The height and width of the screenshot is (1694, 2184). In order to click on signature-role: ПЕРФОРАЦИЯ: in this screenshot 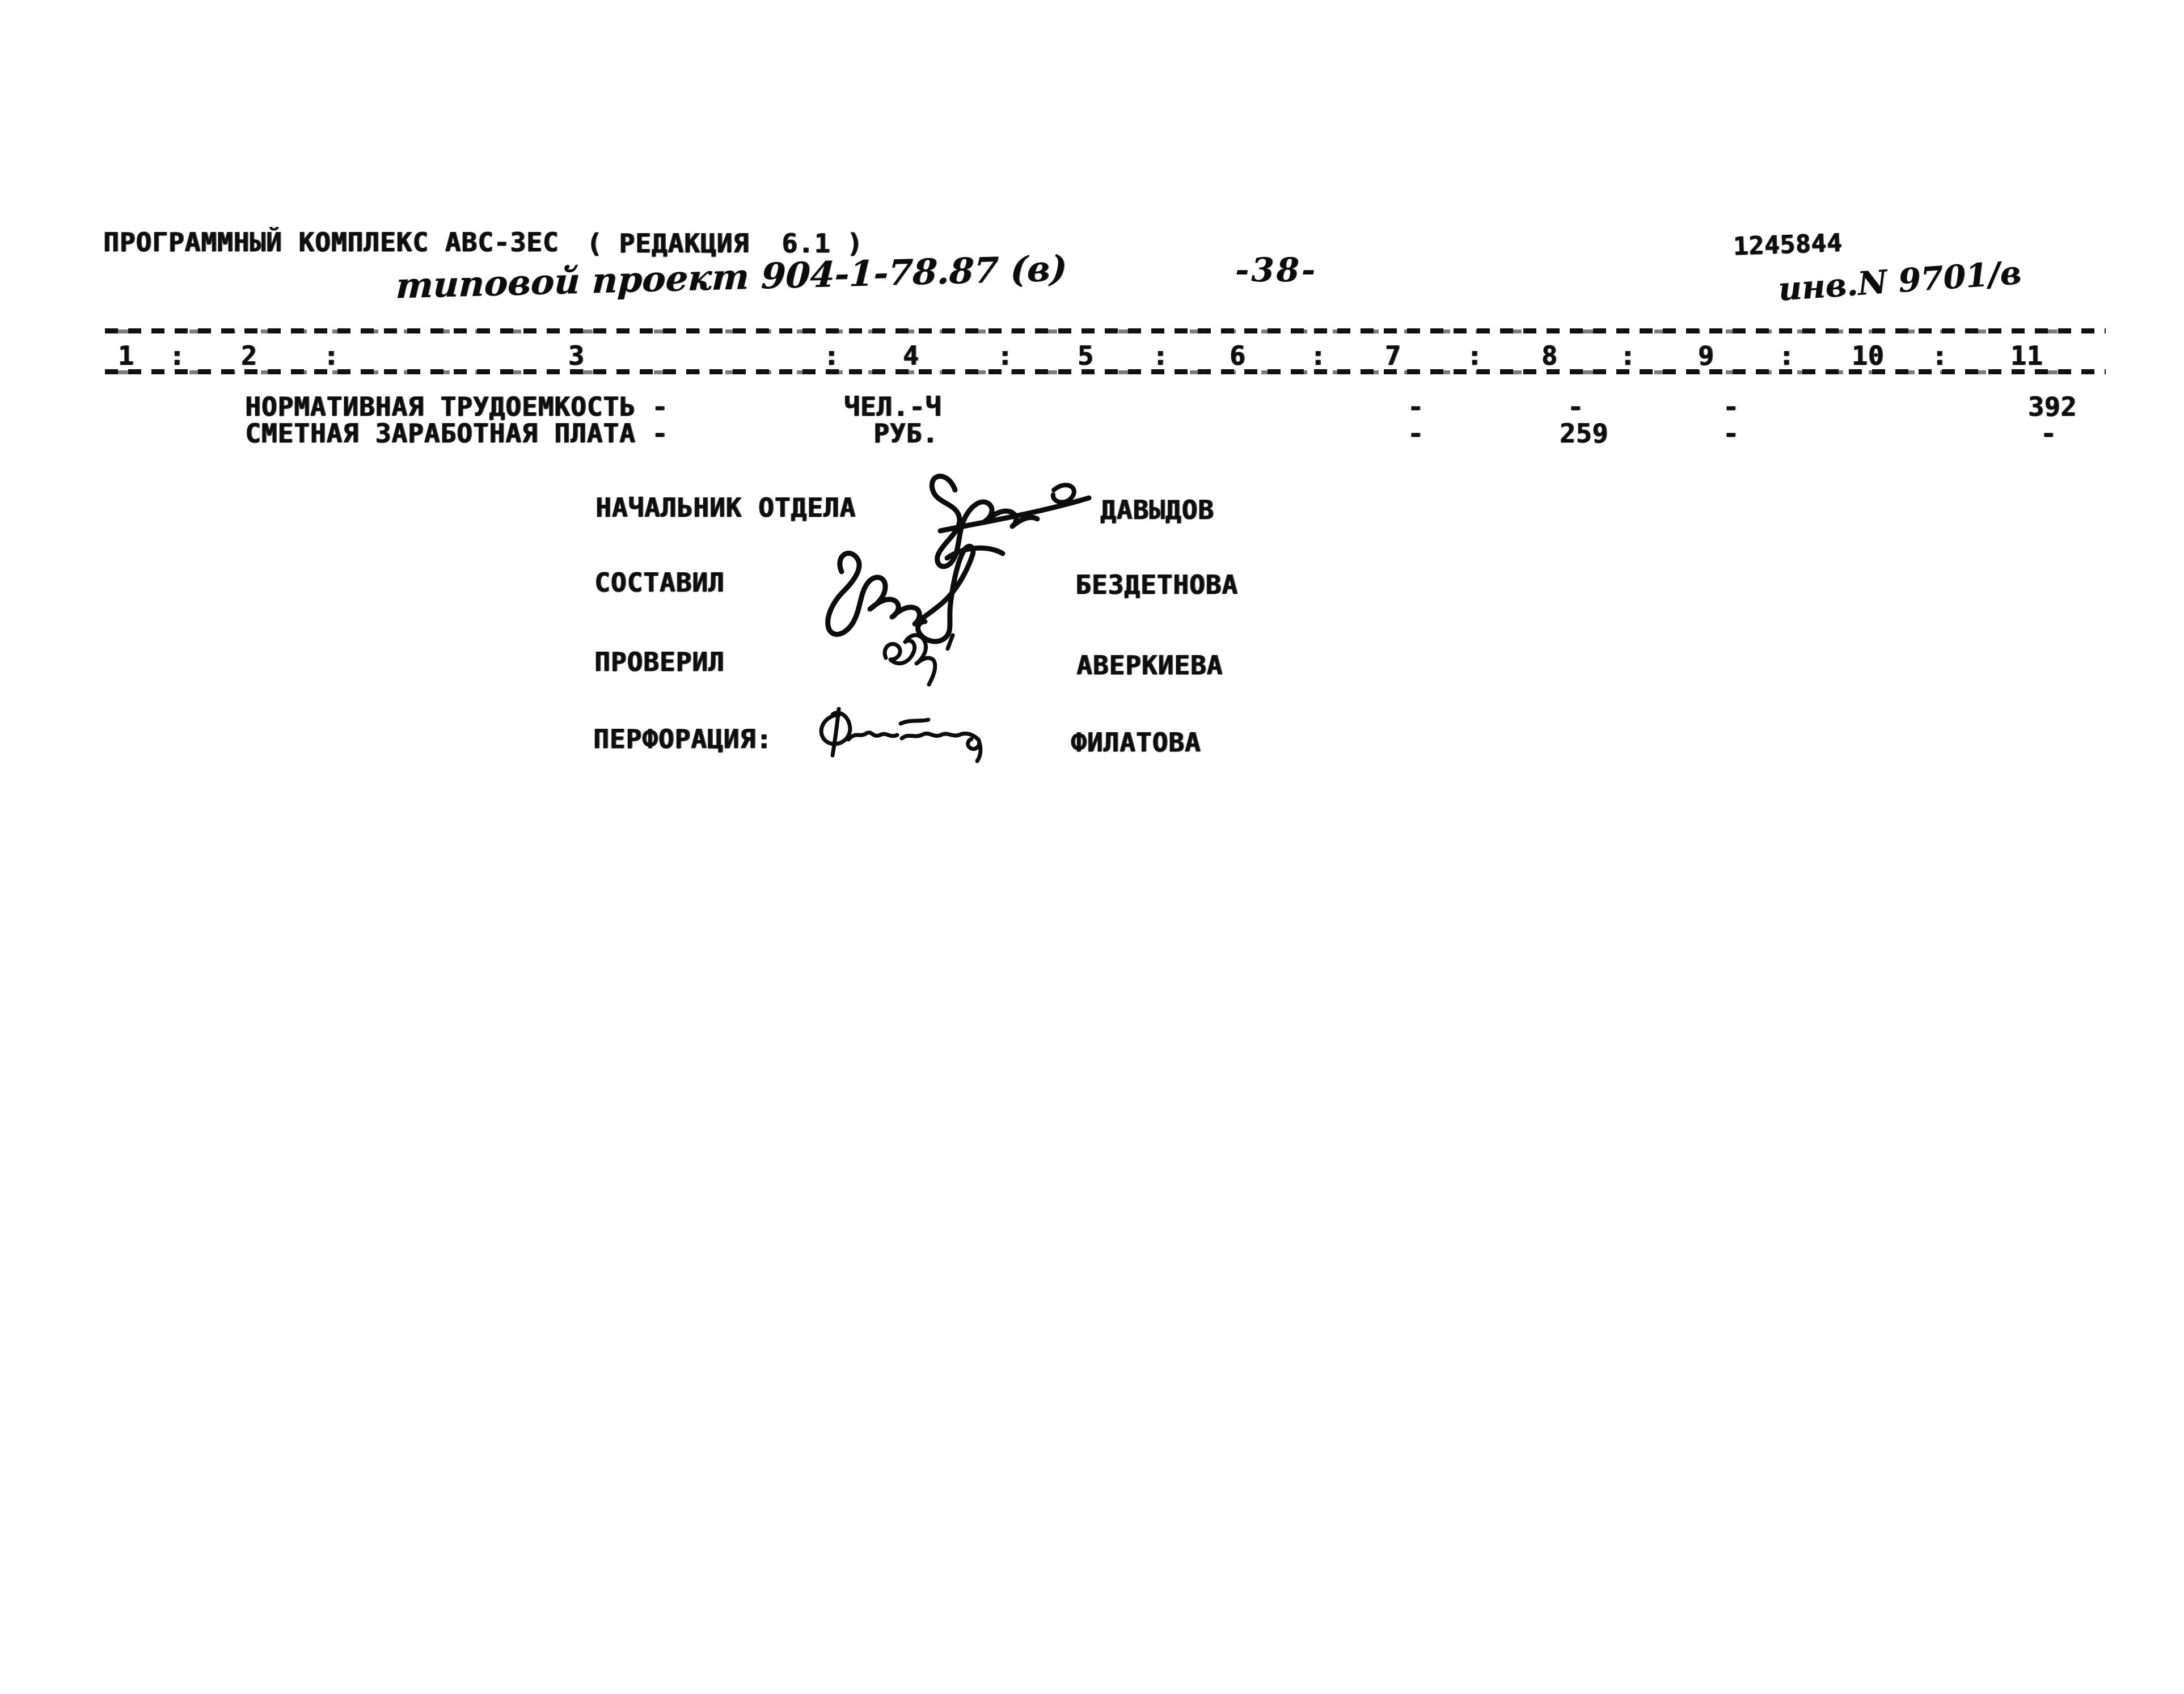, I will do `click(682, 739)`.